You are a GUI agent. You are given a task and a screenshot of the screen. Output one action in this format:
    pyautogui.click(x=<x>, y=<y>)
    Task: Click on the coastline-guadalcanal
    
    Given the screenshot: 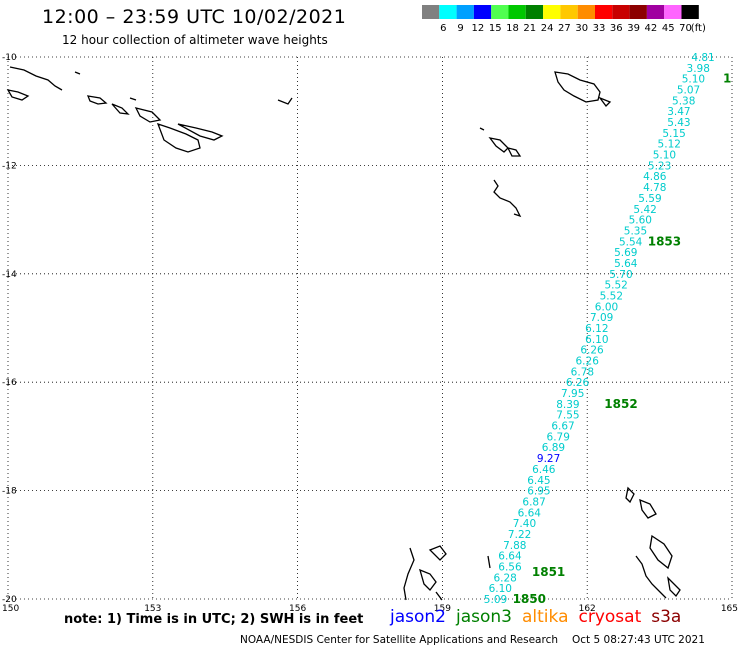 What is the action you would take?
    pyautogui.click(x=178, y=137)
    